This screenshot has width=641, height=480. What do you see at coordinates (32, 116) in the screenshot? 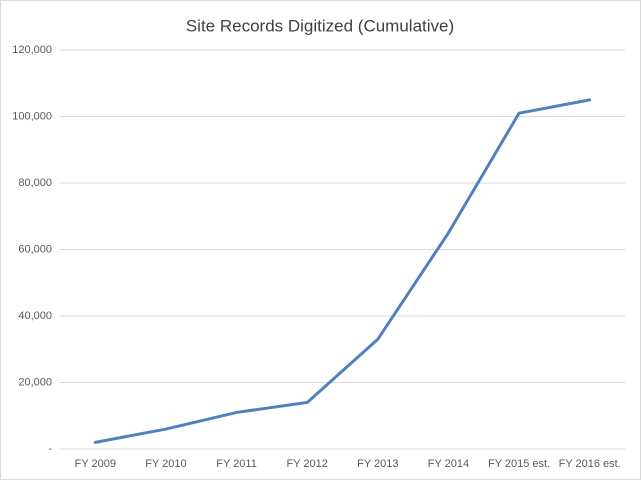
I see `y-tick-label: 100,000` at bounding box center [32, 116].